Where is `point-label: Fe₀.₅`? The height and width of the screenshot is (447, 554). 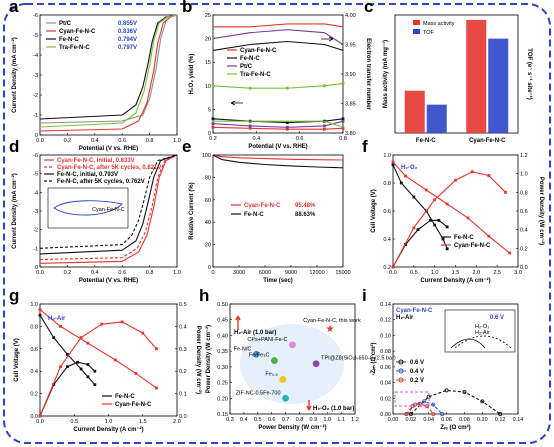 point-label: Fe₀.₅ is located at coordinates (271, 374).